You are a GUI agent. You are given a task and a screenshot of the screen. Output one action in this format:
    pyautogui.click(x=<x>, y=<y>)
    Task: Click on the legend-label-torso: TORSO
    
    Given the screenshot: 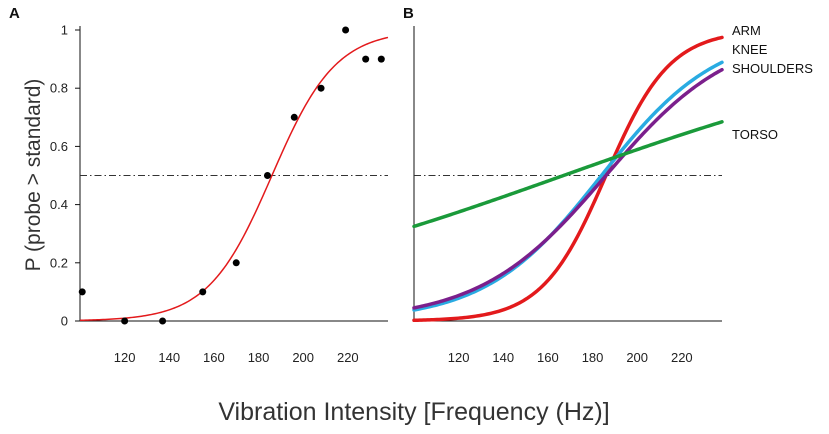 What is the action you would take?
    pyautogui.click(x=755, y=134)
    